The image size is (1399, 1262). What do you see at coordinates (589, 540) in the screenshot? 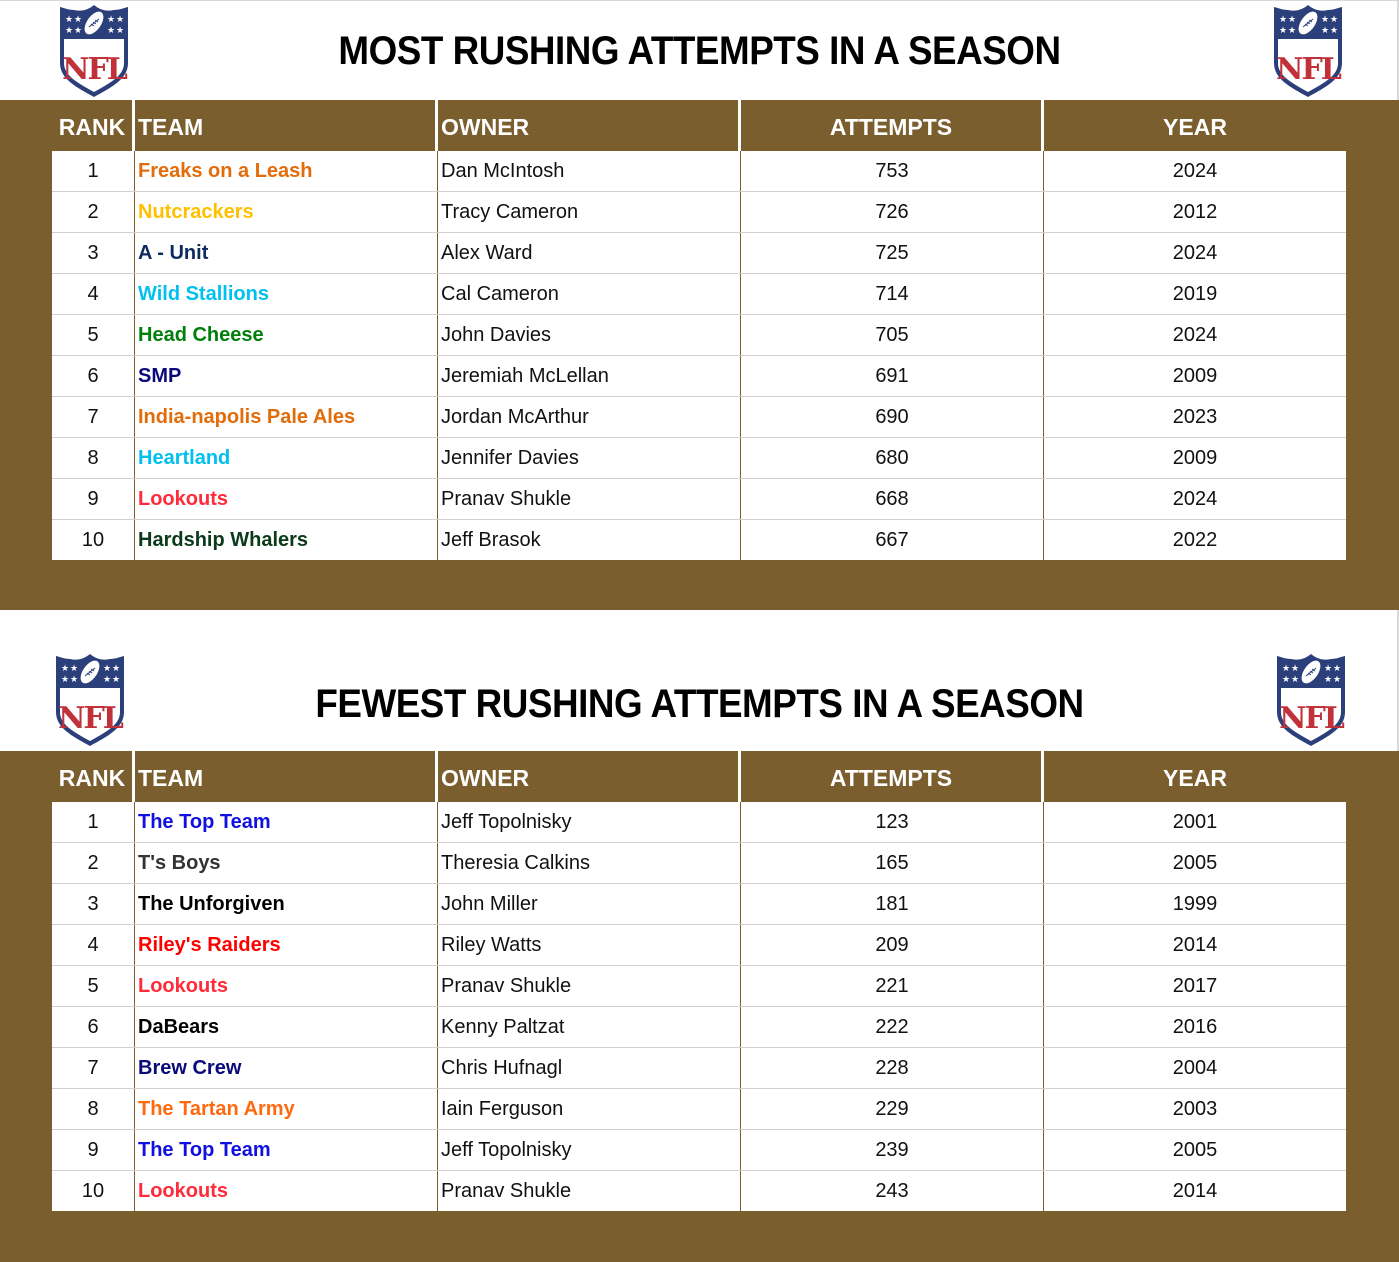
I see `owner-cell: Jeff Brasok` at bounding box center [589, 540].